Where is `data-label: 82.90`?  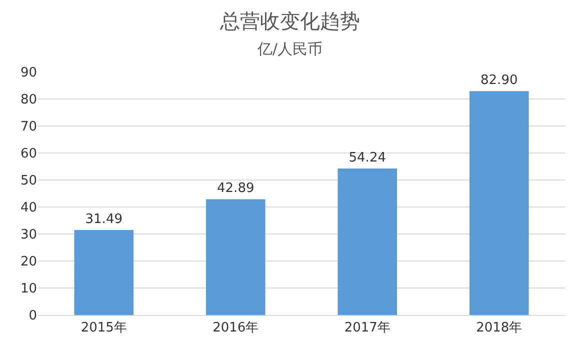
data-label: 82.90 is located at coordinates (499, 80).